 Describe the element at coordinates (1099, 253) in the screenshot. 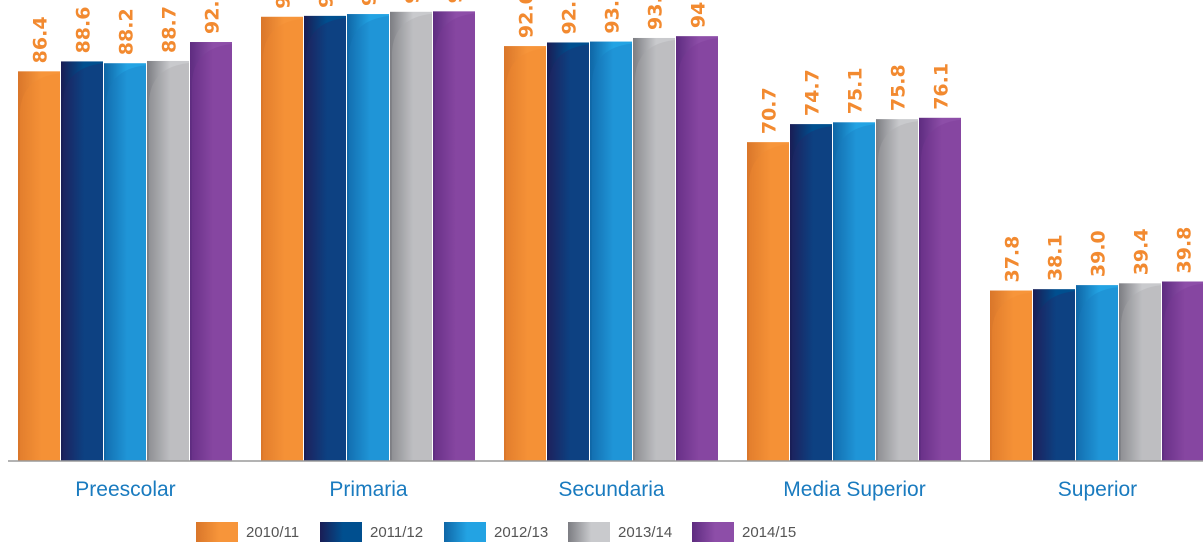

I see `value-label: 39.0` at that location.